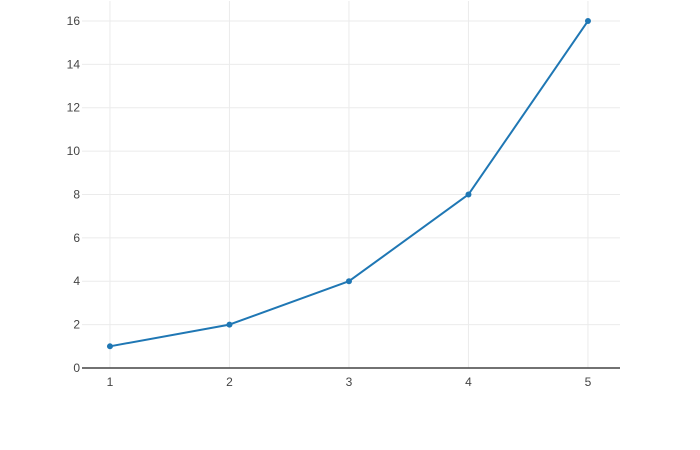 This screenshot has width=700, height=450. I want to click on y-tick-label: 12, so click(74, 108).